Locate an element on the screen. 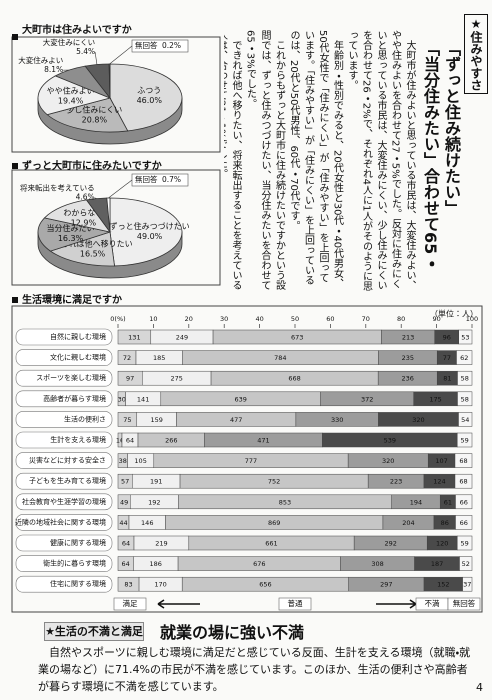  bar-value-label: 853 is located at coordinates (285, 502).